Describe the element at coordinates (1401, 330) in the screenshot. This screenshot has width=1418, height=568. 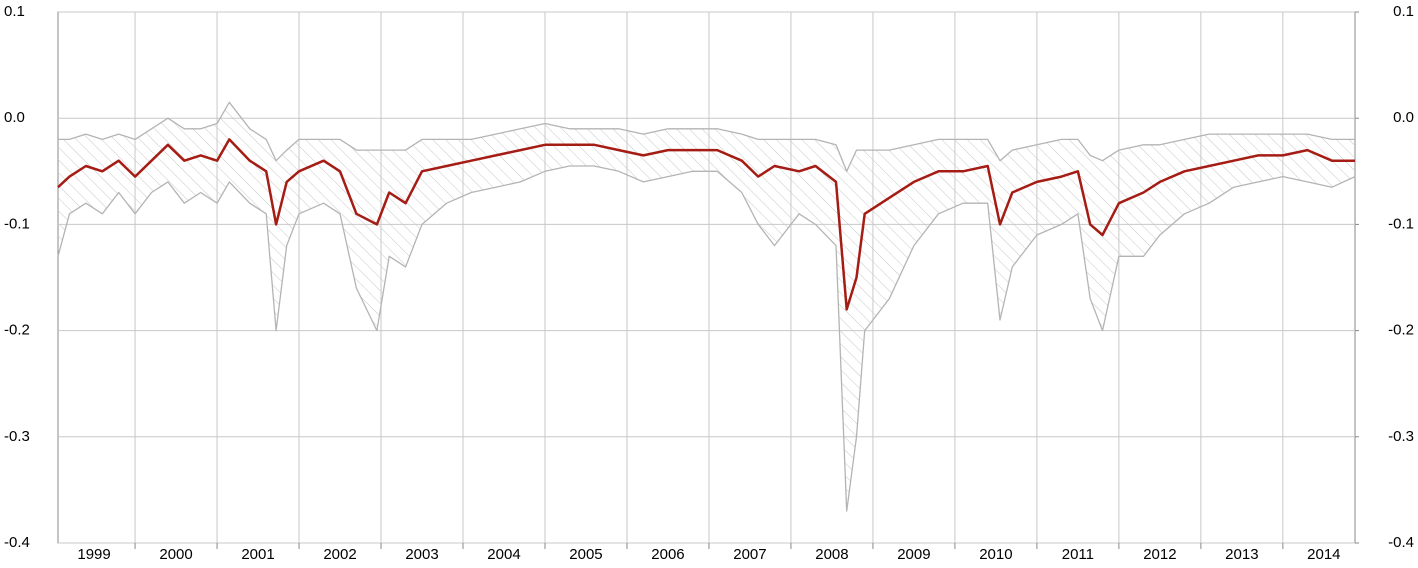
I see `y2-tick-label: -0.2` at that location.